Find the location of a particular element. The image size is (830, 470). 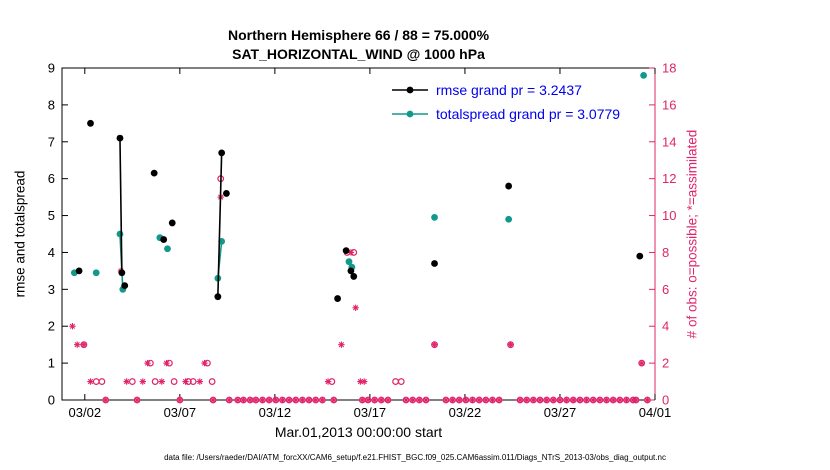

left-axis-label: rmse and totalspread is located at coordinates (20, 234).